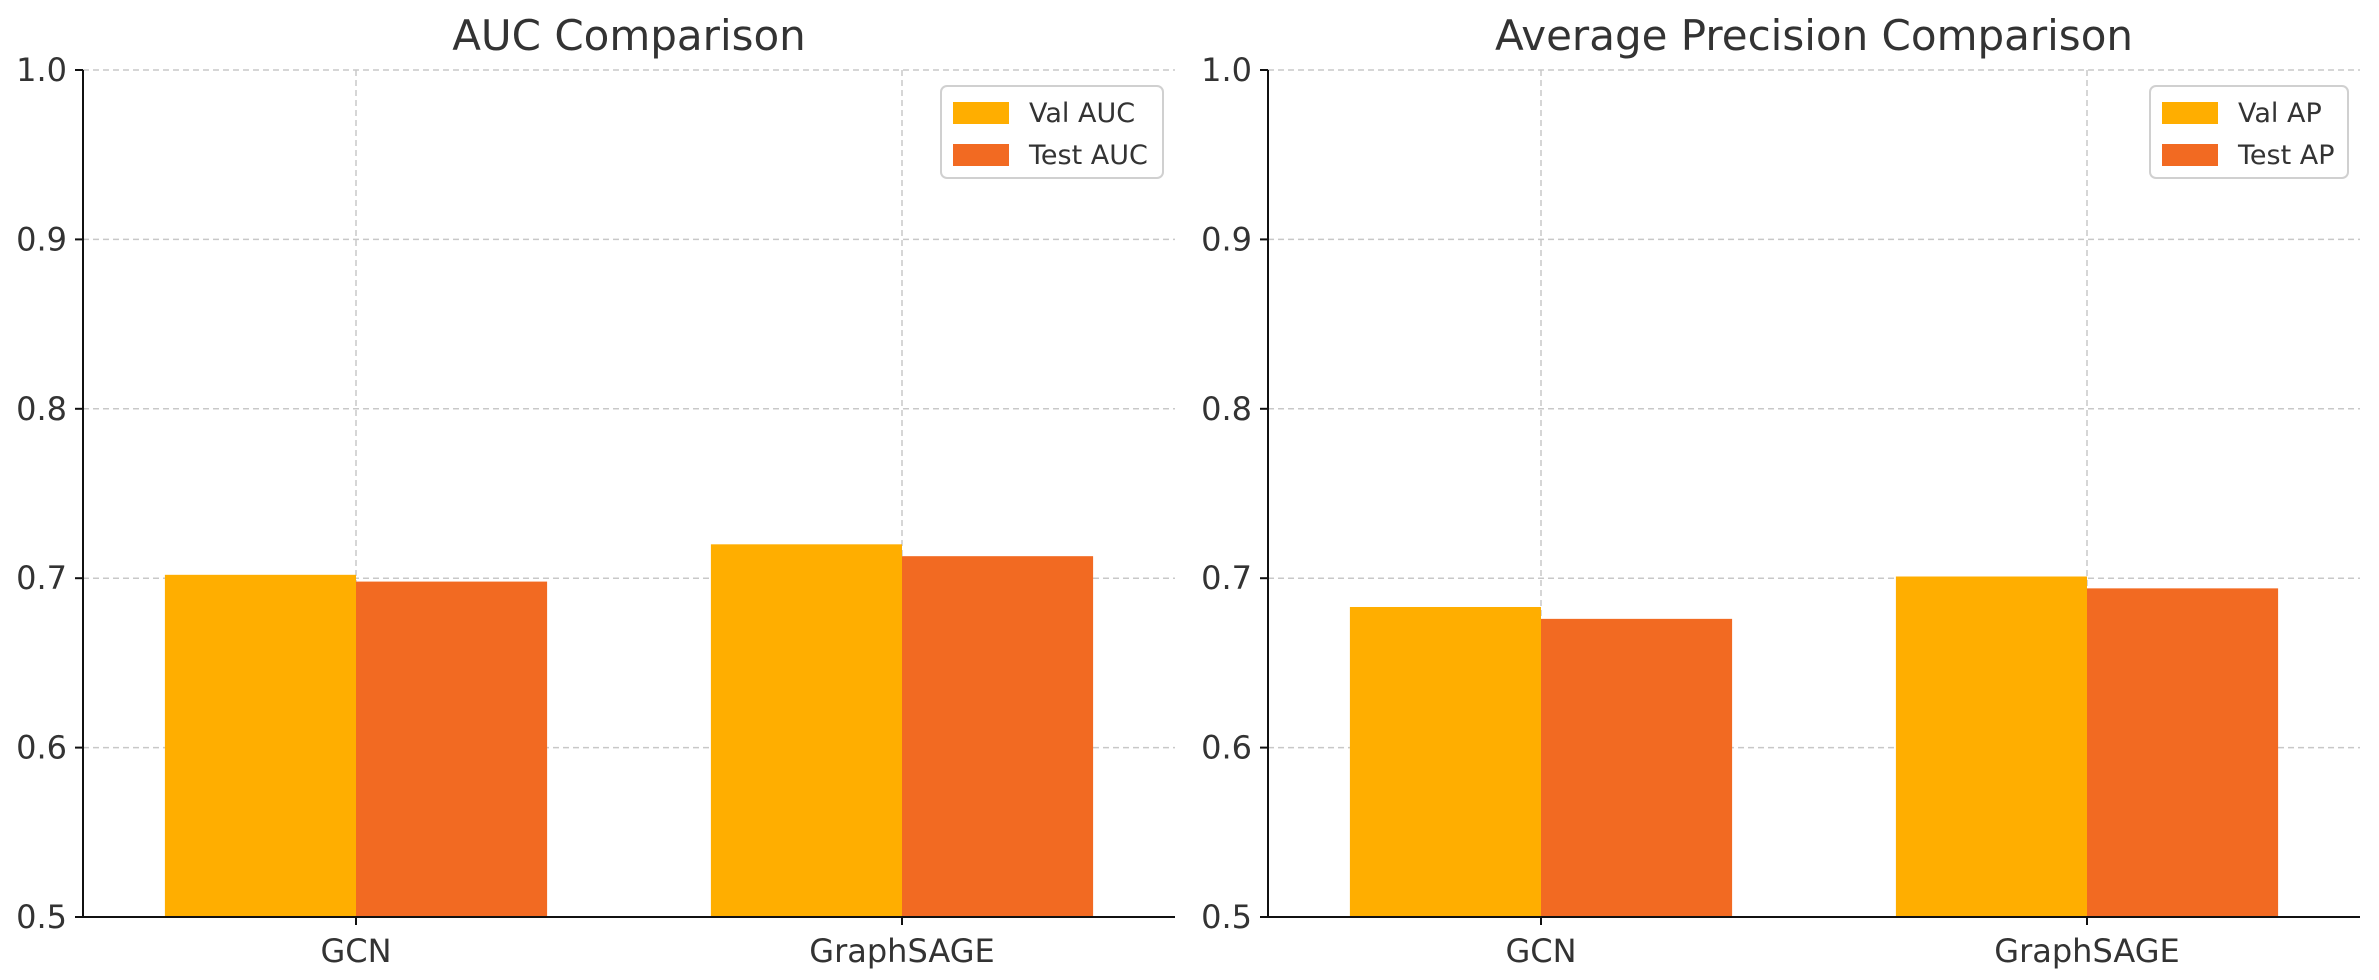 The height and width of the screenshot is (980, 2379). Describe the element at coordinates (1052, 132) in the screenshot. I see `legend: Val AUC Test AUC` at that location.